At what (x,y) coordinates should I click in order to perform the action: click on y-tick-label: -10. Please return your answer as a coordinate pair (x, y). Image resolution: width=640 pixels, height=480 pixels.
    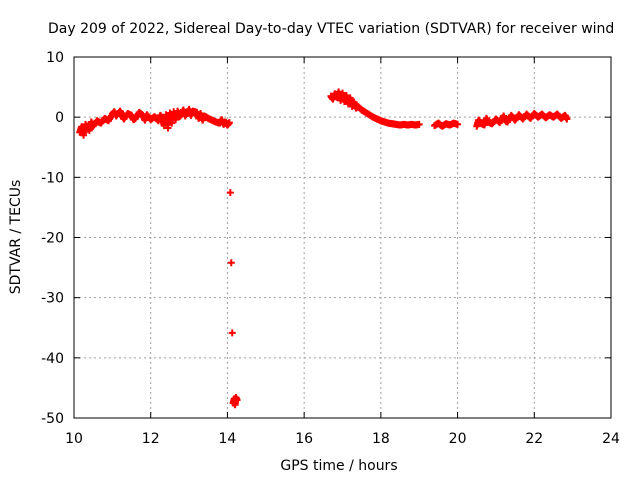
    Looking at the image, I should click on (52, 178).